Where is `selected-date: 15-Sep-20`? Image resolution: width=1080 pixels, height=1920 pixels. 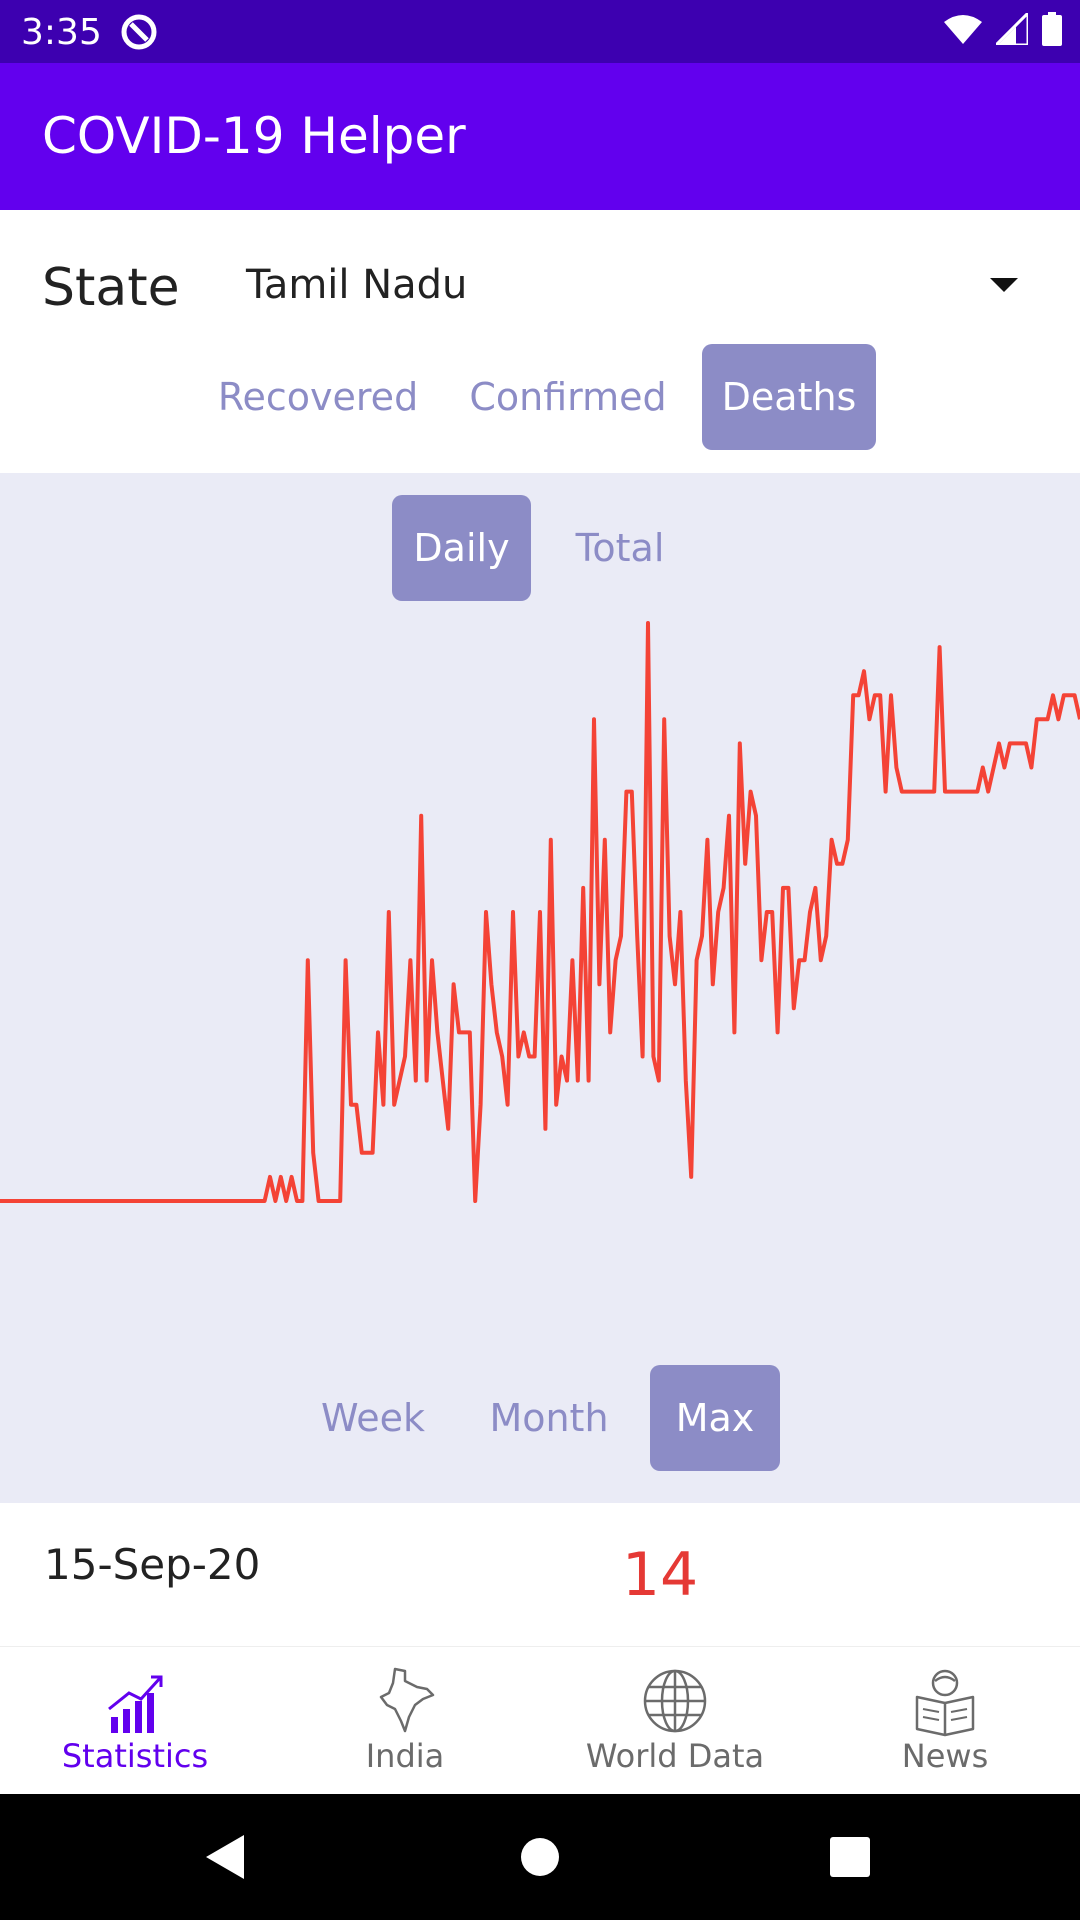
selected-date: 15-Sep-20 is located at coordinates (152, 1564).